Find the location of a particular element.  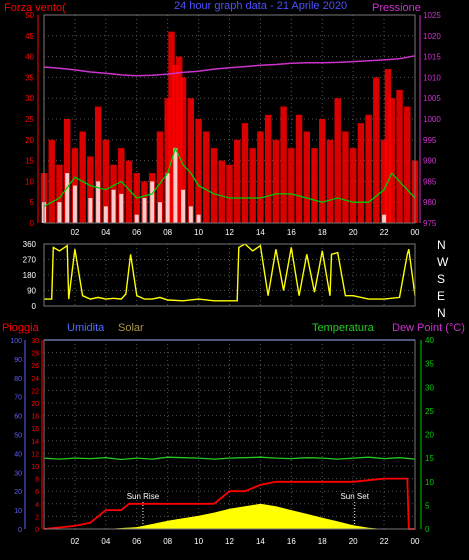

wind-xtick-label: 00 is located at coordinates (415, 232).